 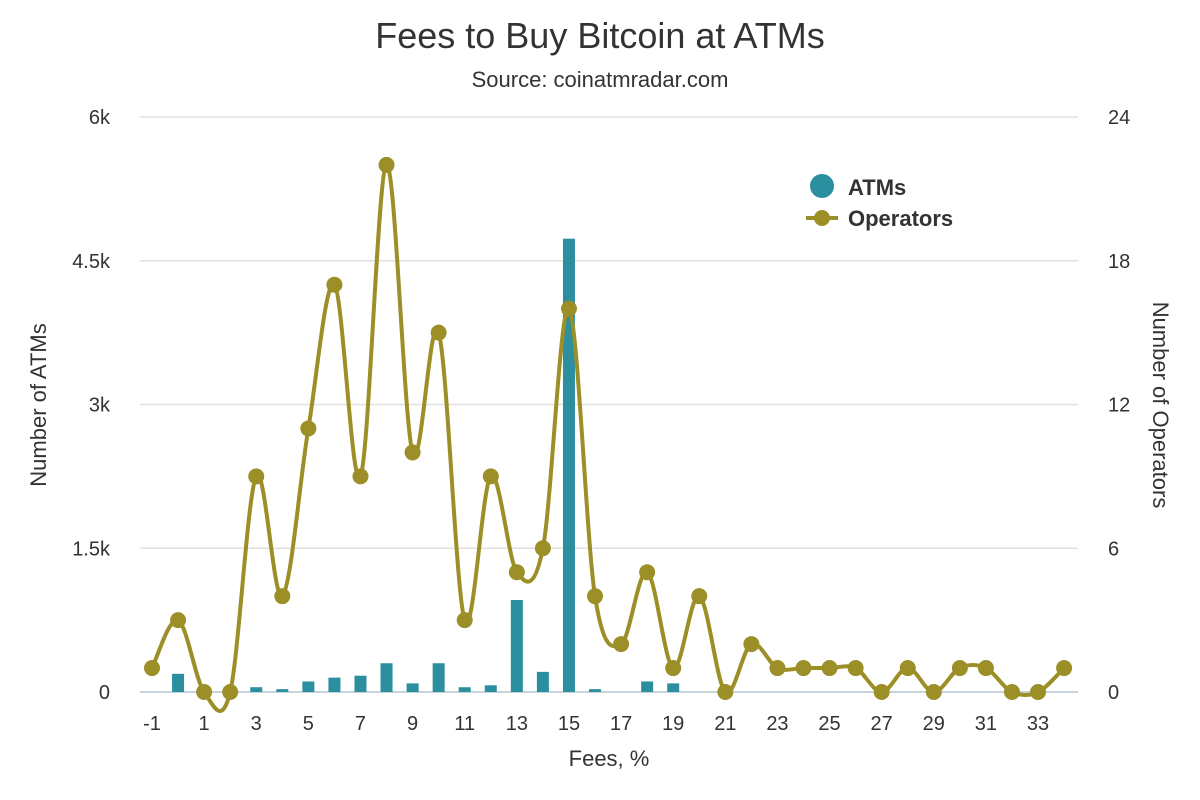 I want to click on x-tick-label: 1, so click(x=204, y=724).